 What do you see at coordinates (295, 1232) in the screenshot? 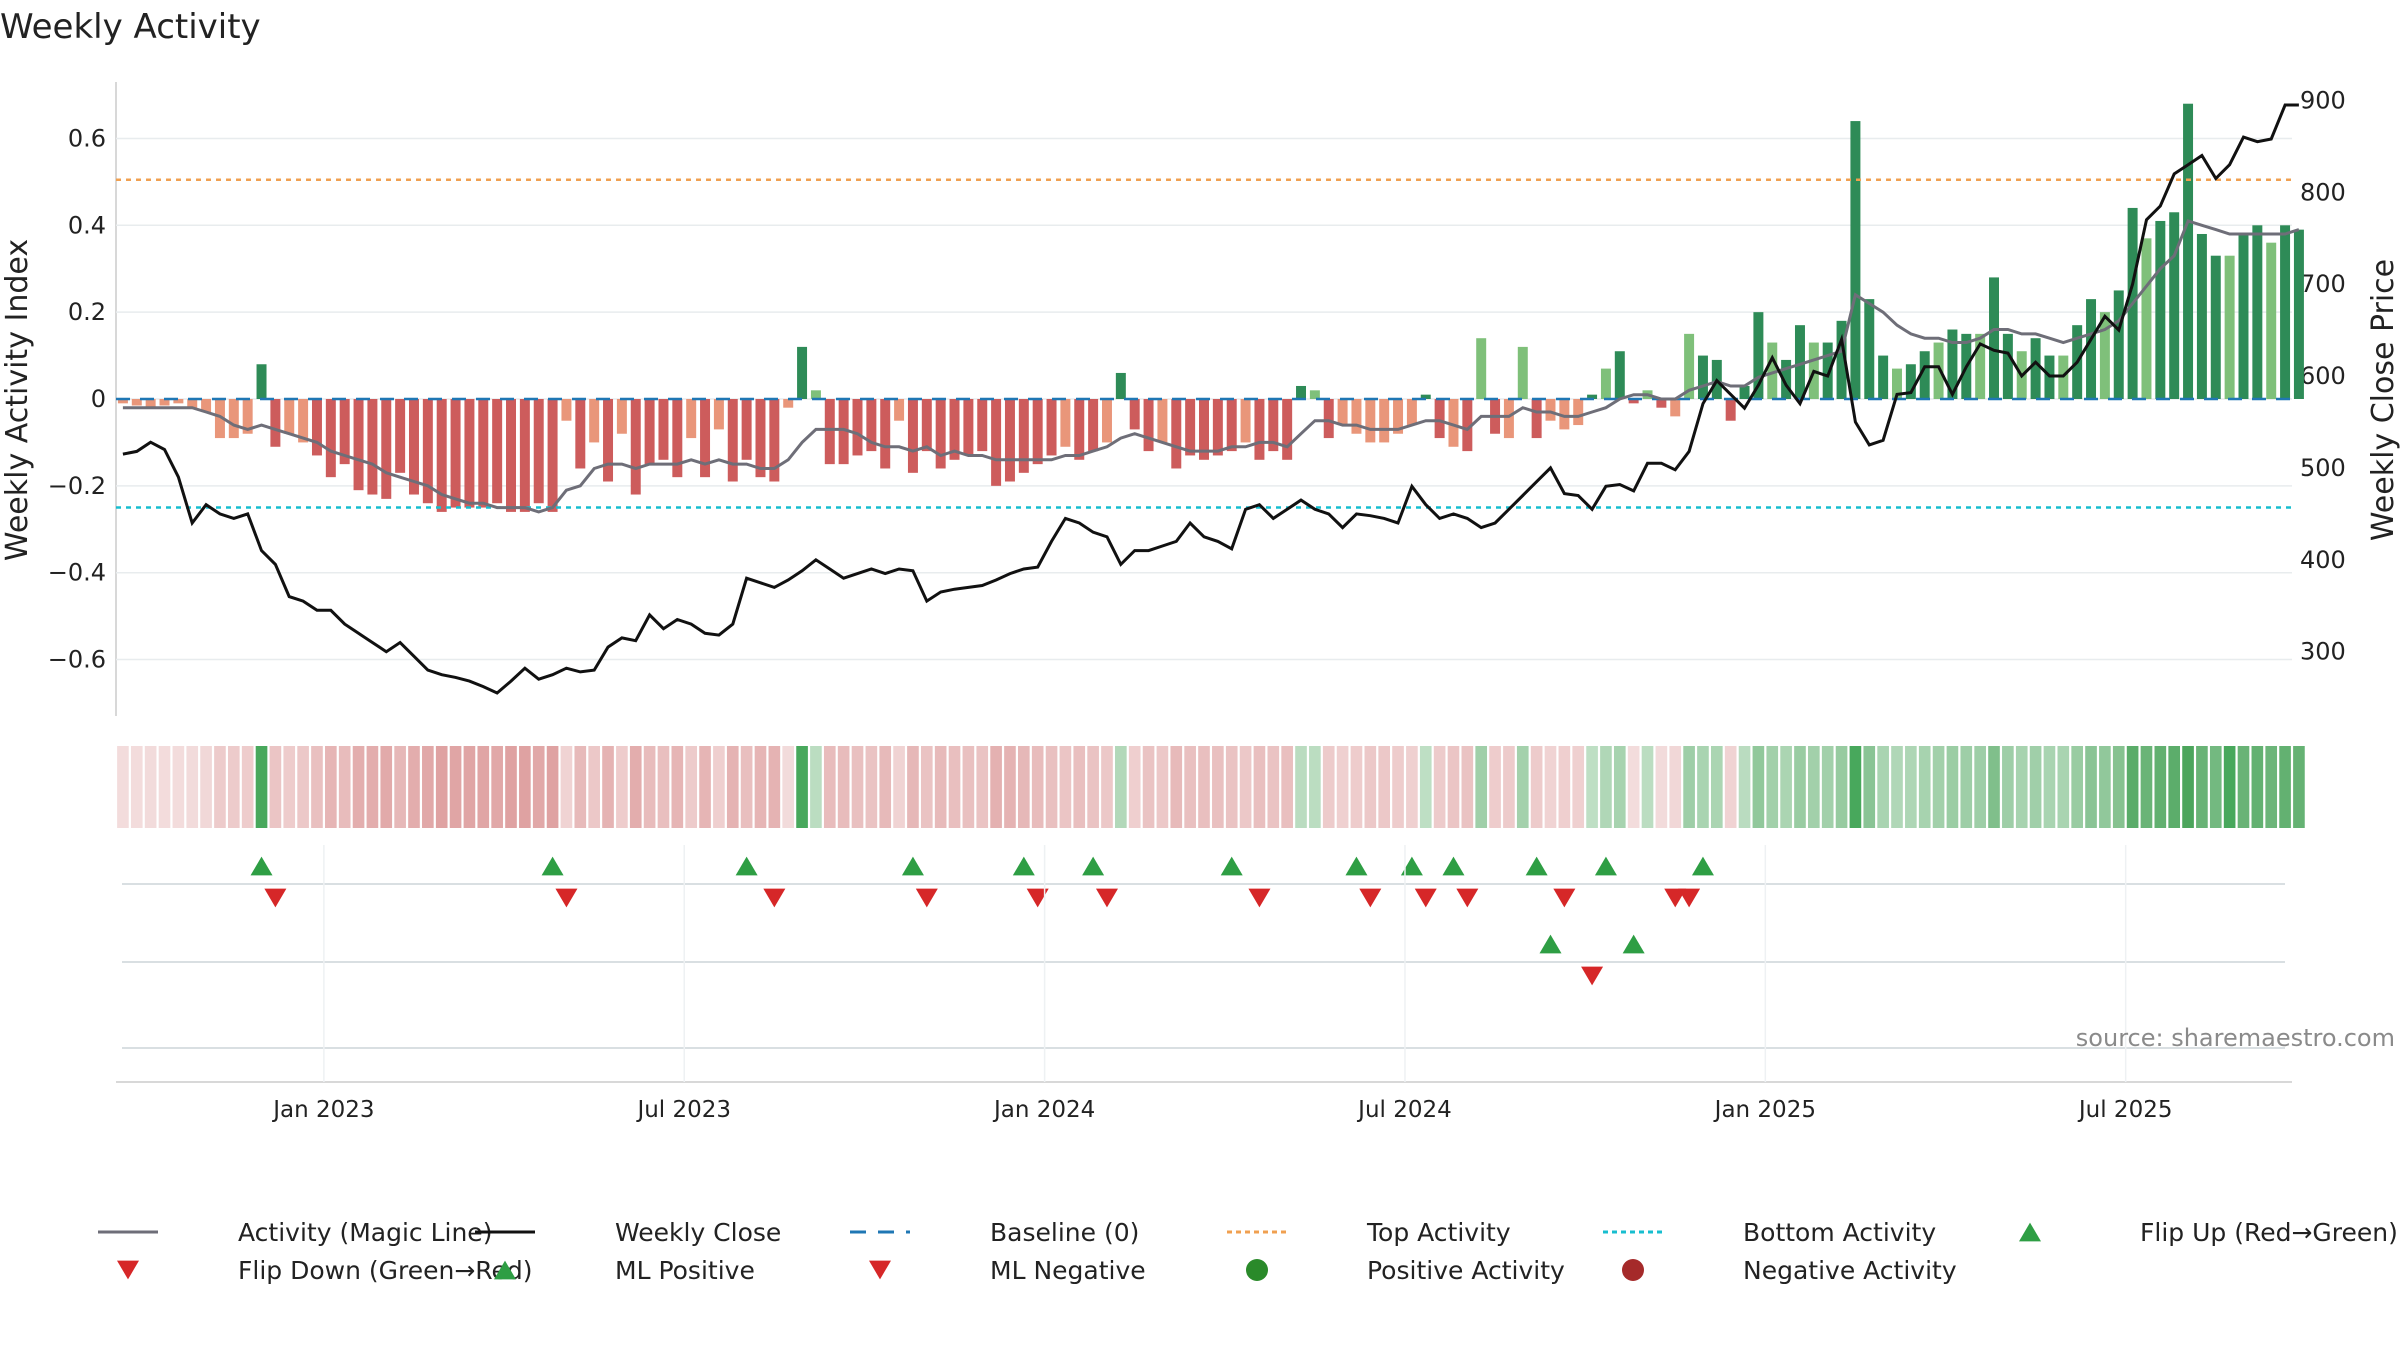
I see `legend-item: Activity (Magic Line)` at bounding box center [295, 1232].